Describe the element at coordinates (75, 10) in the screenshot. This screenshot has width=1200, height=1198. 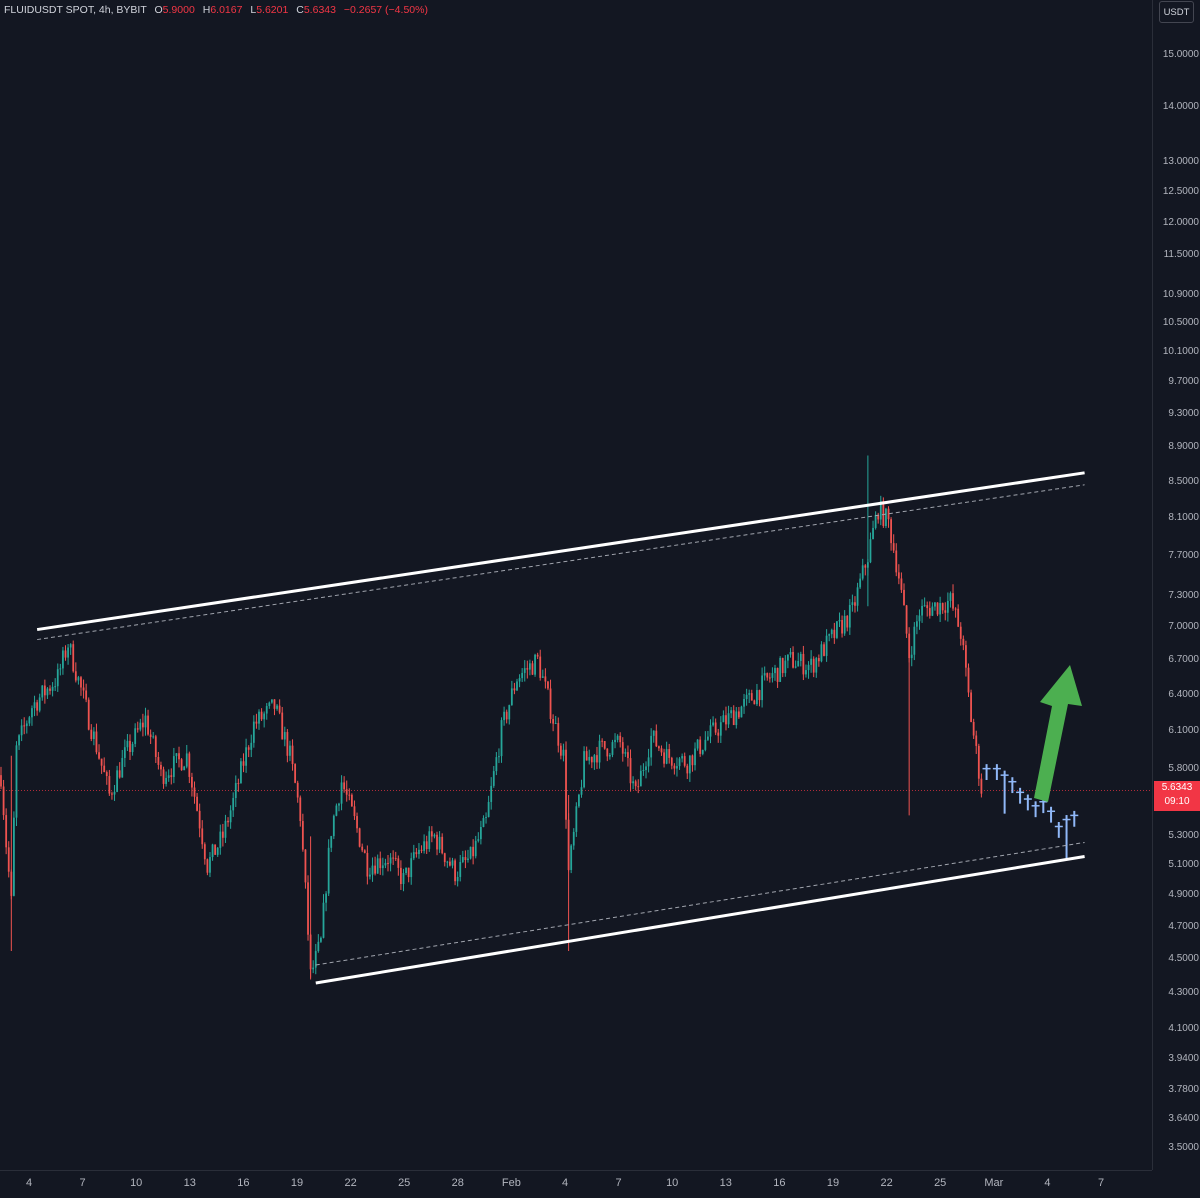
I see `symbol-name: FLUIDUSDT SPOT, 4h, BYBIT` at that location.